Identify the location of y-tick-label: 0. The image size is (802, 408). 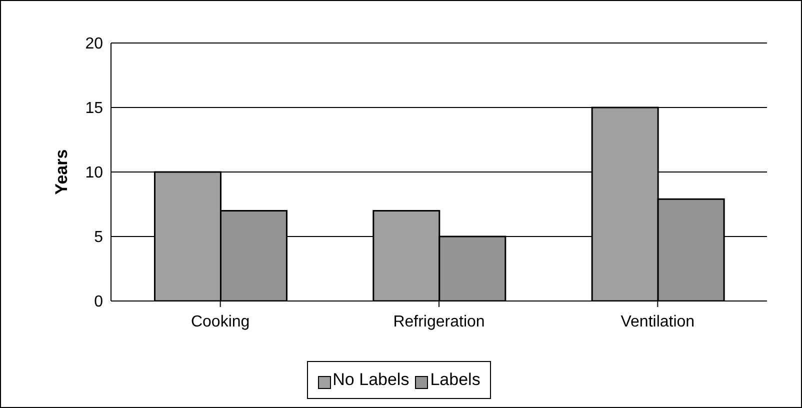
(99, 302).